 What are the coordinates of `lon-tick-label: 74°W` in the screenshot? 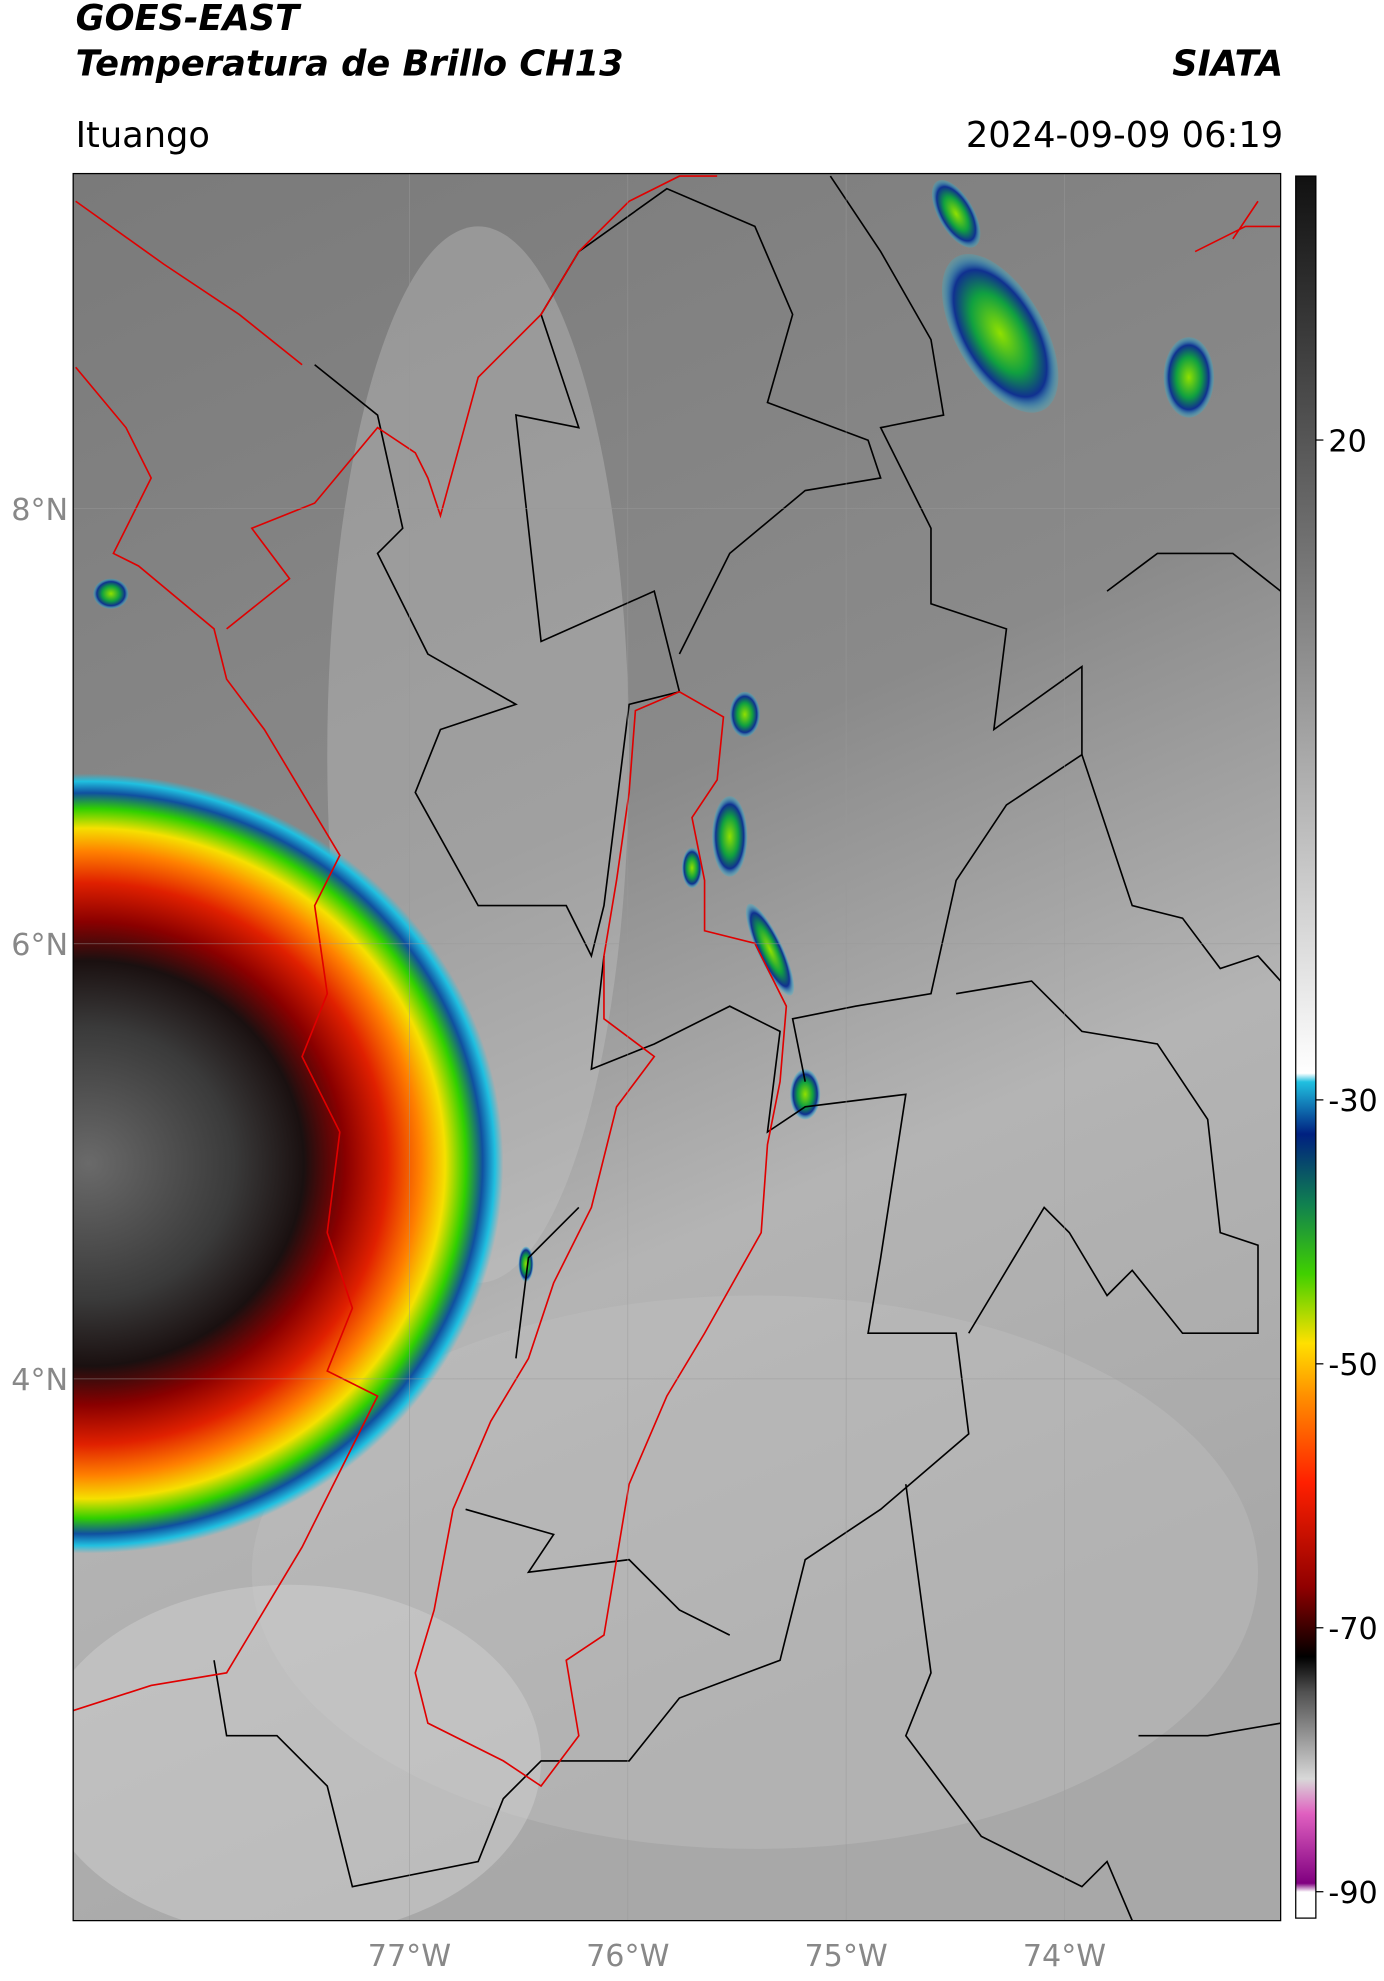 It's located at (1064, 1956).